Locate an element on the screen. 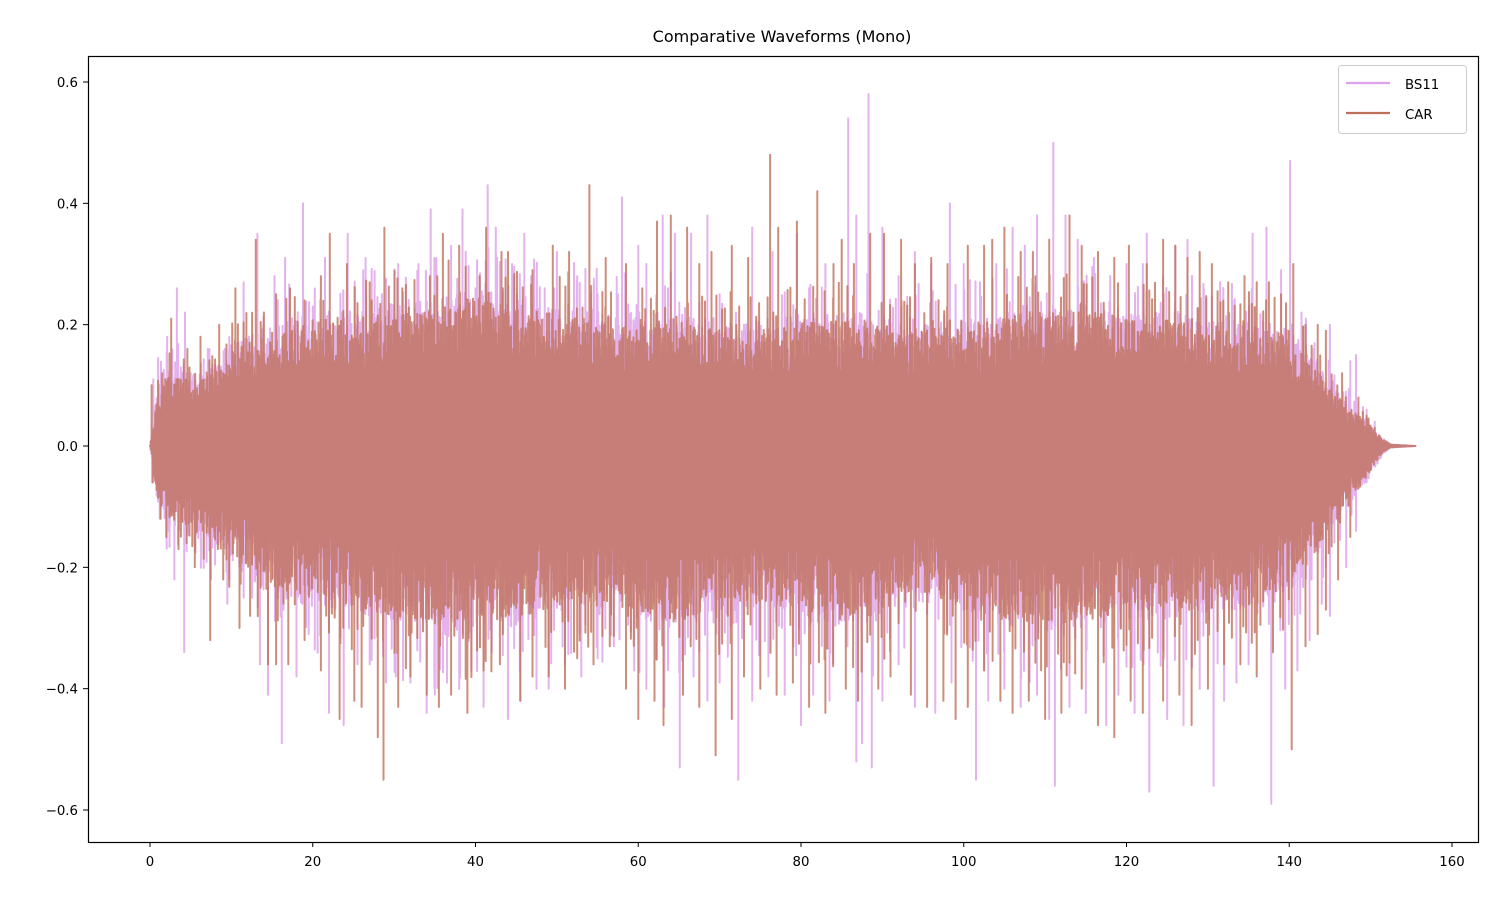 The image size is (1500, 900). x-tick-label: 60 is located at coordinates (638, 862).